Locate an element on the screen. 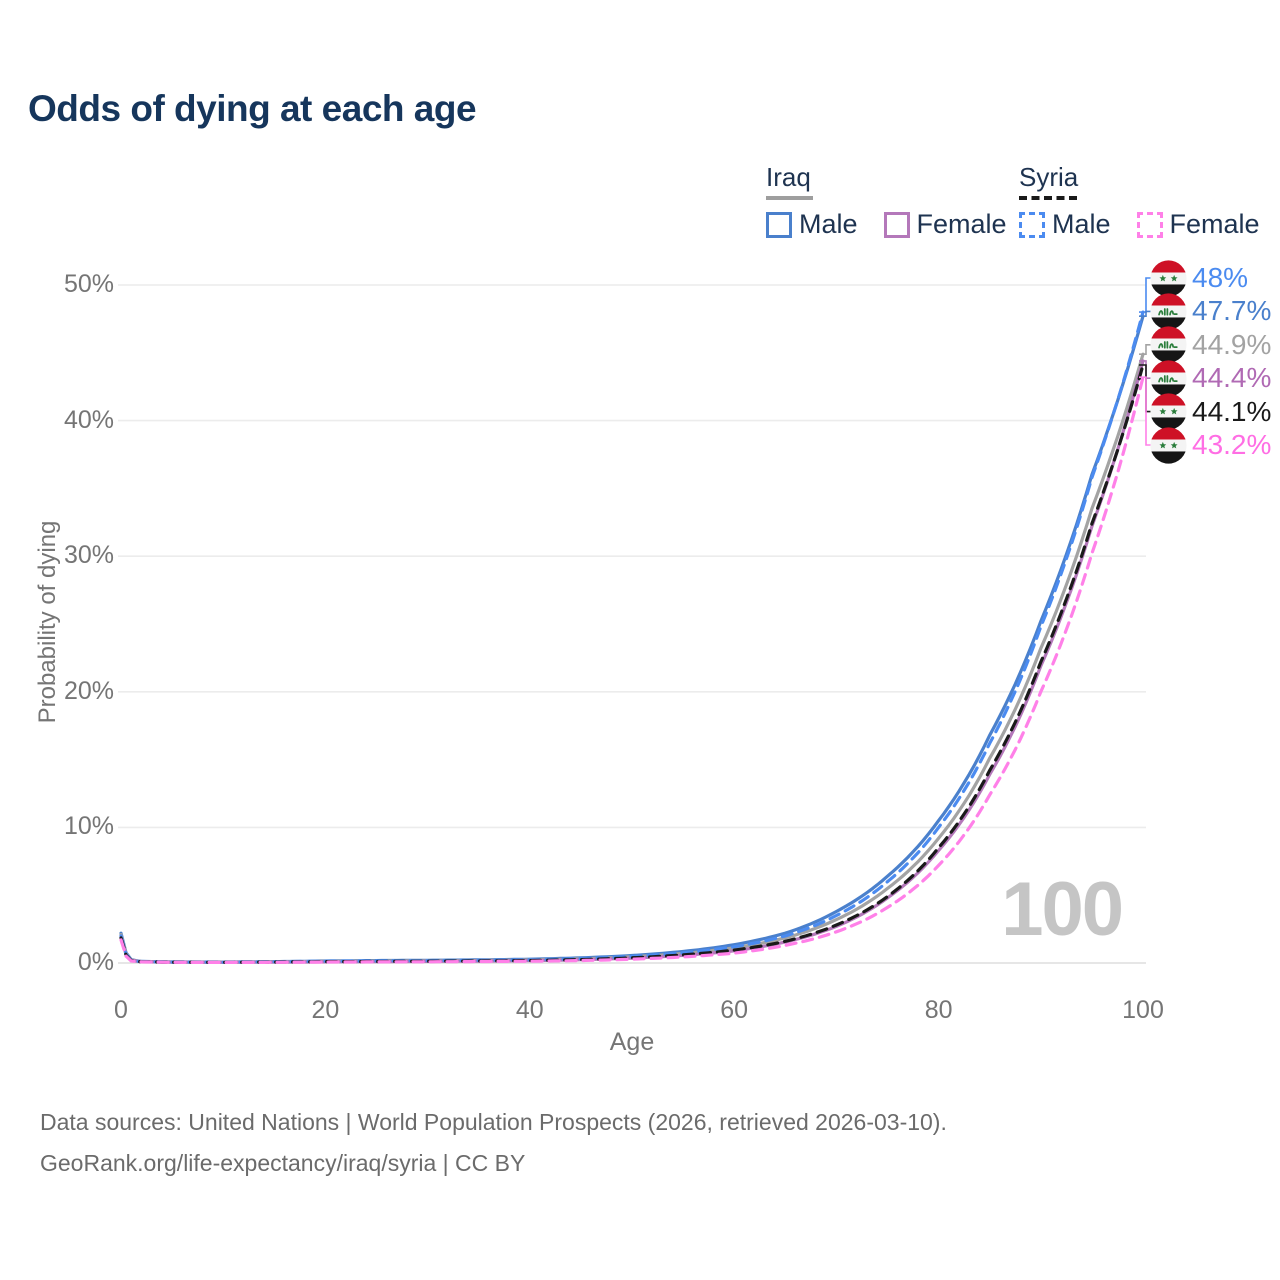  legend-swatch-syria-male is located at coordinates (1032, 224).